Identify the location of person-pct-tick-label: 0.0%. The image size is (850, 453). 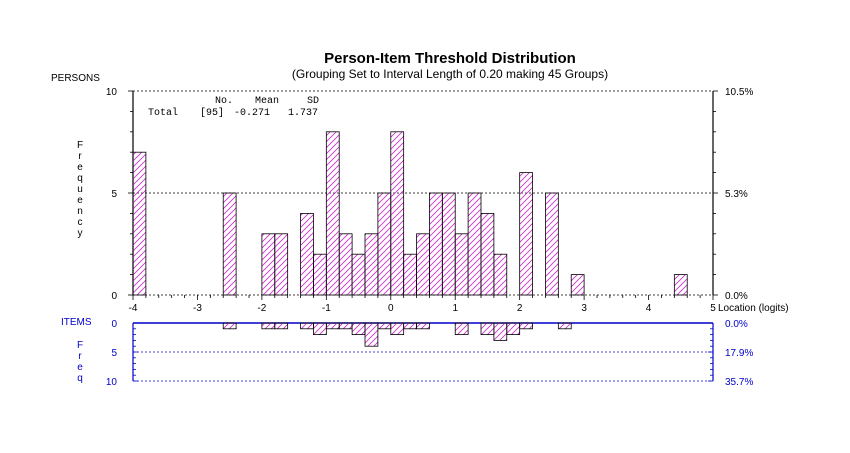
(736, 296).